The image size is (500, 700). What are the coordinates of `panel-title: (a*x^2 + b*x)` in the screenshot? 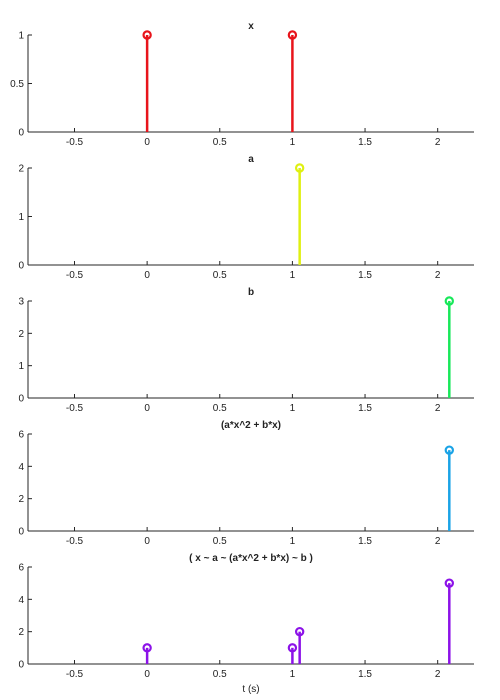 It's located at (251, 425).